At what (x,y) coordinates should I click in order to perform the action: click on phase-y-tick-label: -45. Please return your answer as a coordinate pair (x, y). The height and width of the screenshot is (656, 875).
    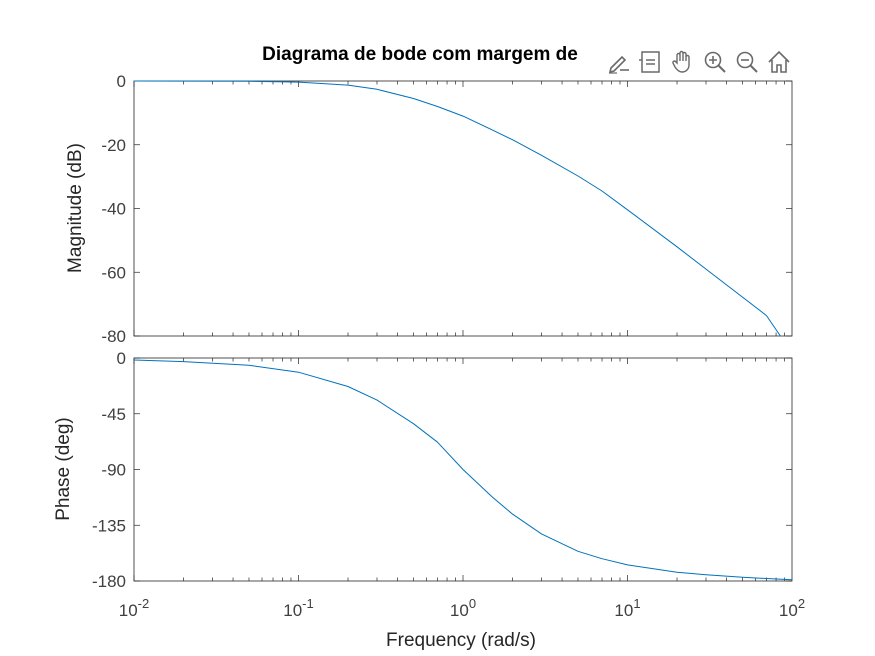
    Looking at the image, I should click on (113, 414).